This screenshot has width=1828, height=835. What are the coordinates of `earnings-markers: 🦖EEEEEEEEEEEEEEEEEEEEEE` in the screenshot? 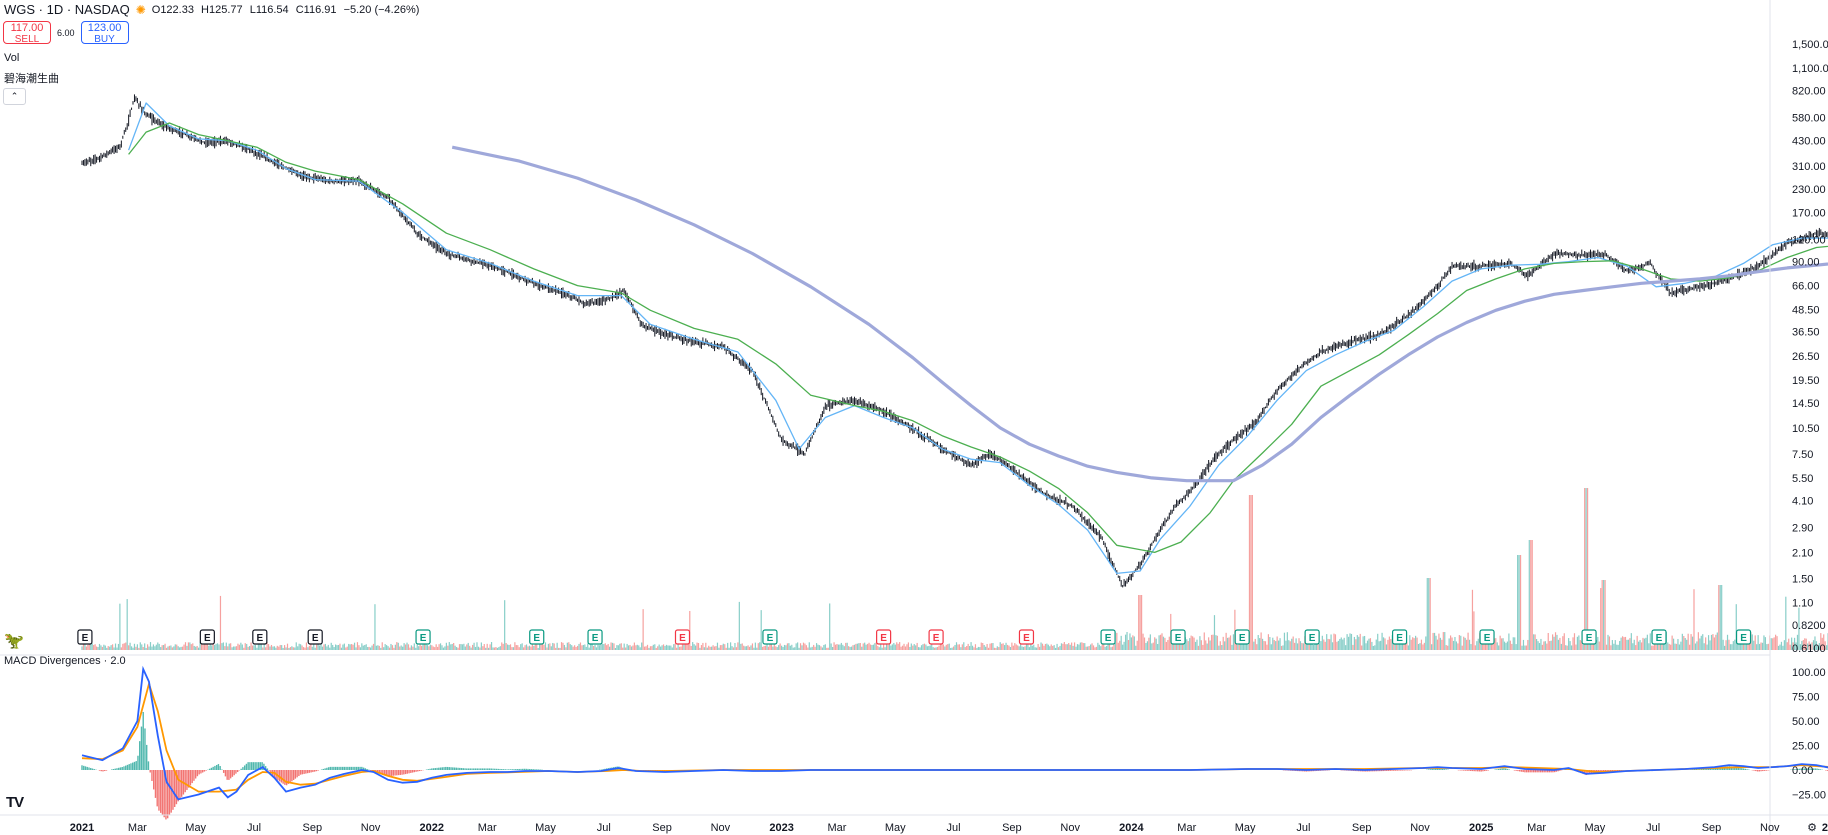 It's located at (916, 639).